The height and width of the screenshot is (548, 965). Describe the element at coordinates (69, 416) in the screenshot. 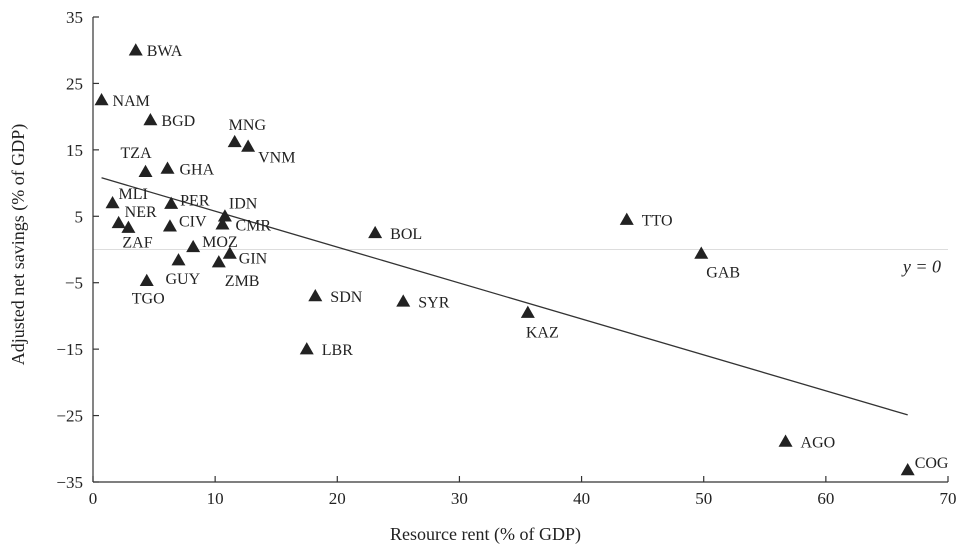

I see `y-tick-label: −25` at that location.